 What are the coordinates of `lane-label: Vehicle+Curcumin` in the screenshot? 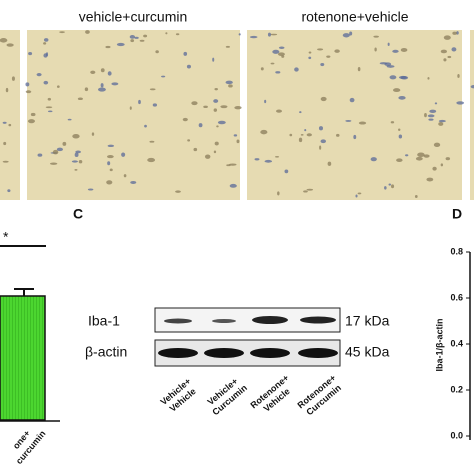 It's located at (226, 396).